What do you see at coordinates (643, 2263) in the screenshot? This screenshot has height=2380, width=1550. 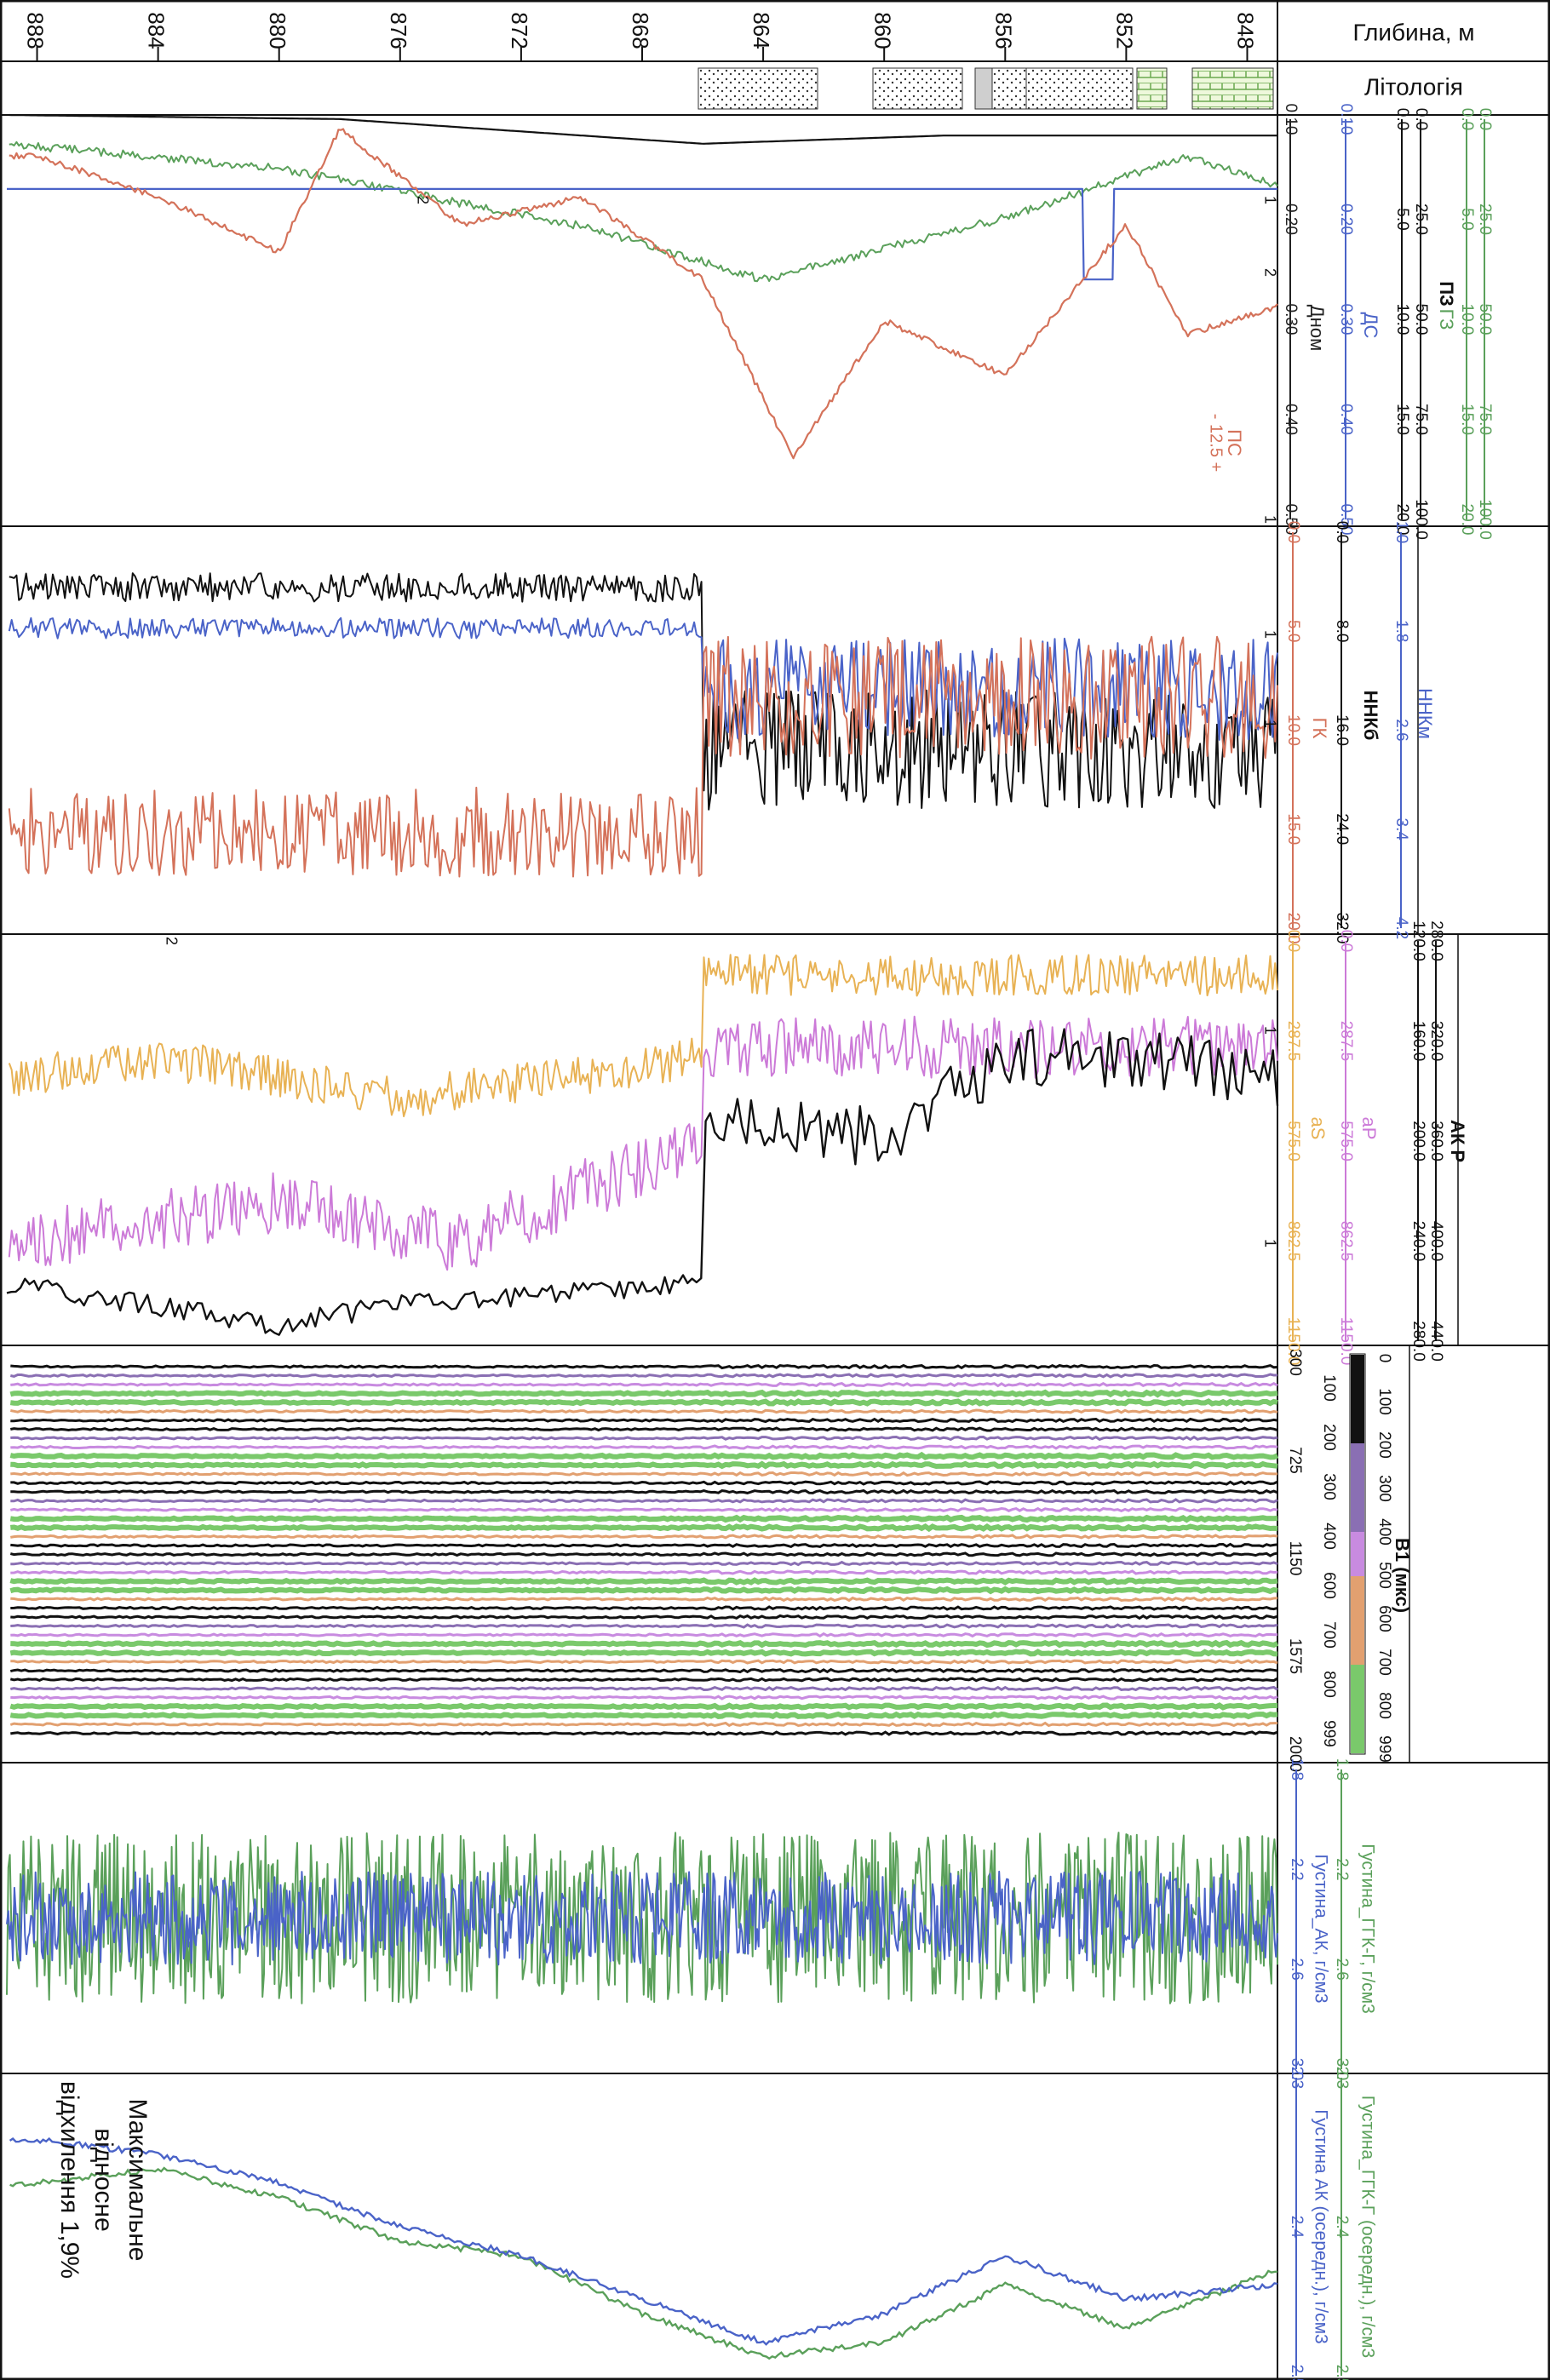 I see `avg-density-curve` at bounding box center [643, 2263].